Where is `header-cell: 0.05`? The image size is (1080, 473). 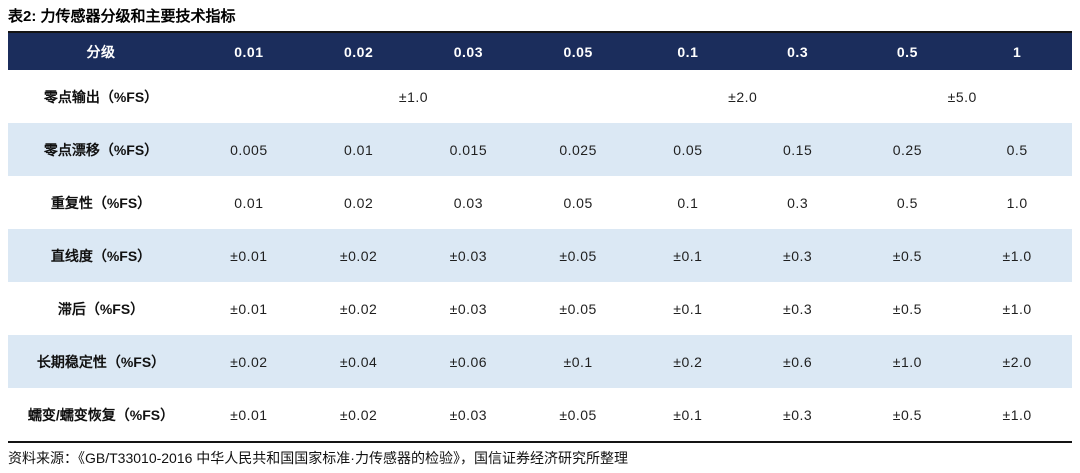 header-cell: 0.05 is located at coordinates (578, 51).